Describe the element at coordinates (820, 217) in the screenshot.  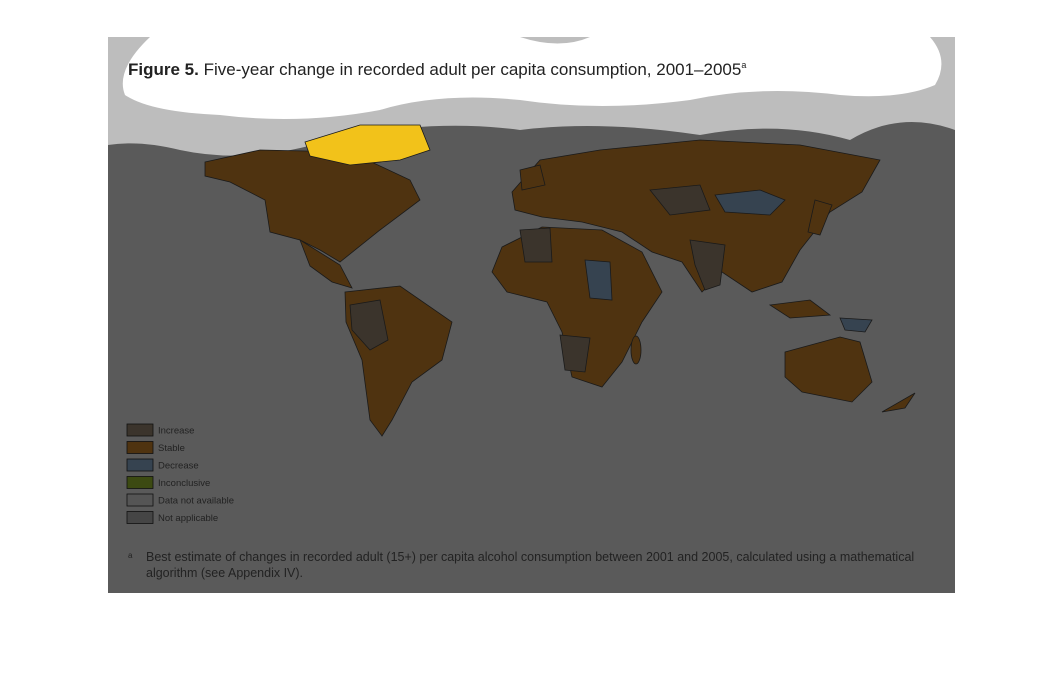
I see `japan` at that location.